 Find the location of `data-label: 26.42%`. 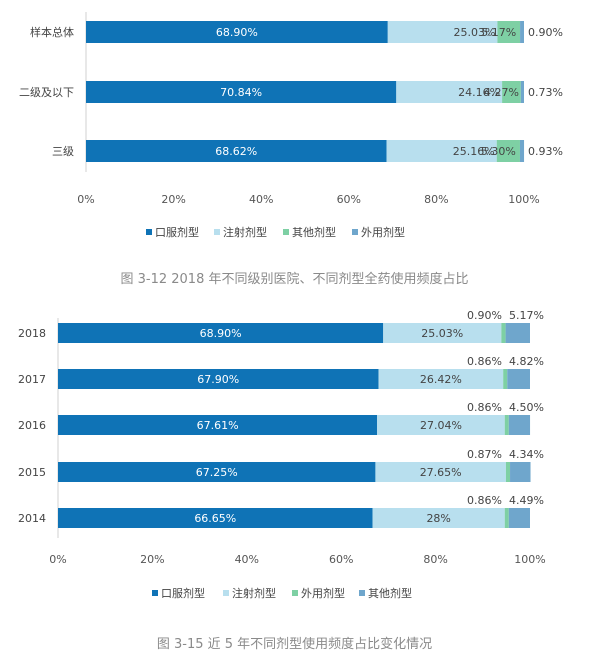

data-label: 26.42% is located at coordinates (441, 379).